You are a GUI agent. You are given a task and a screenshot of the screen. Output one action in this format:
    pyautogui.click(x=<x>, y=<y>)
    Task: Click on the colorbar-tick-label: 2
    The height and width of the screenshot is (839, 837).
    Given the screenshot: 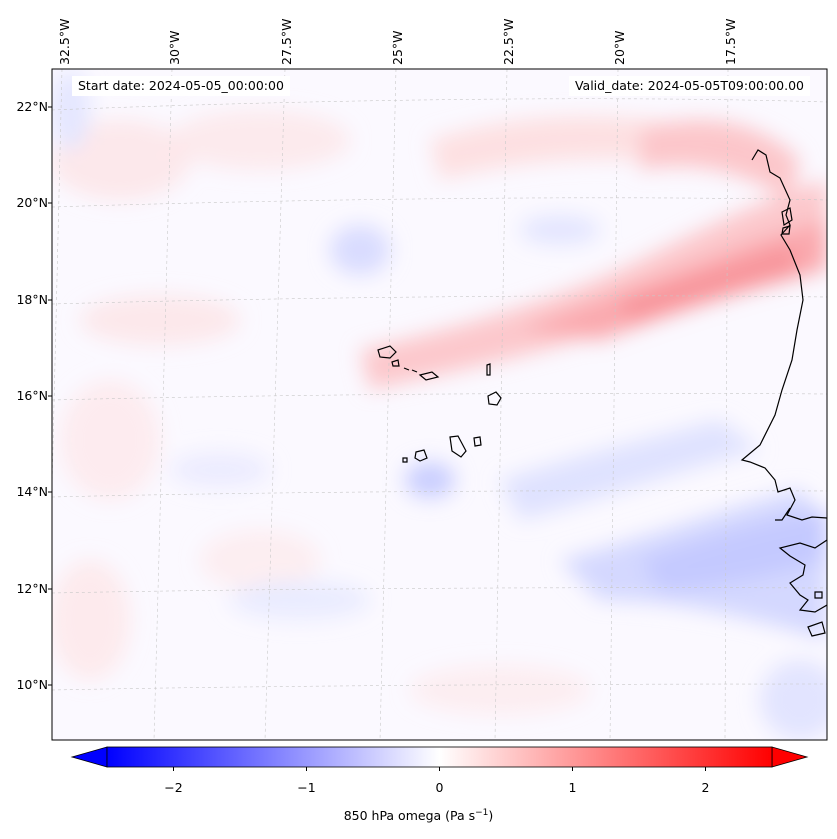 What is the action you would take?
    pyautogui.click(x=705, y=787)
    